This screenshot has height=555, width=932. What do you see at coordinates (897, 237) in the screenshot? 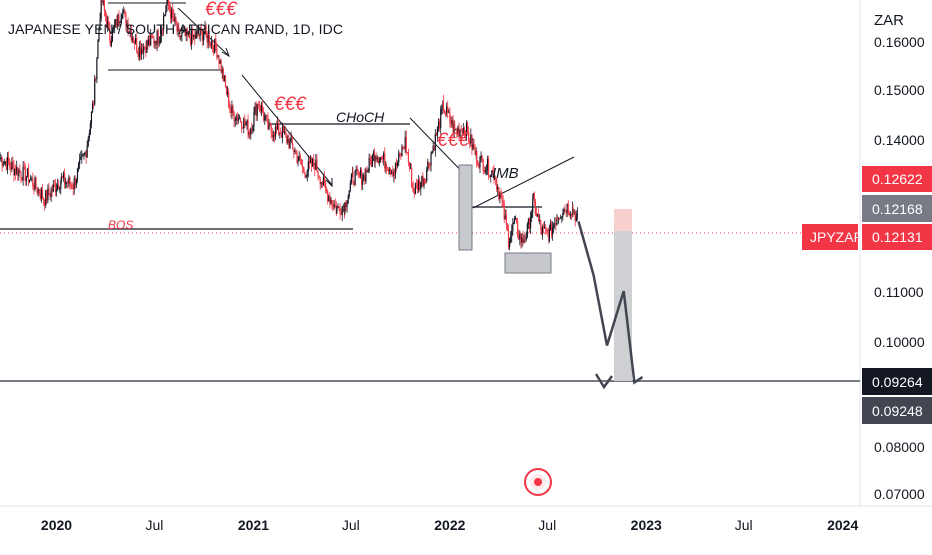
I see `price-badge-text: 0.12131` at bounding box center [897, 237].